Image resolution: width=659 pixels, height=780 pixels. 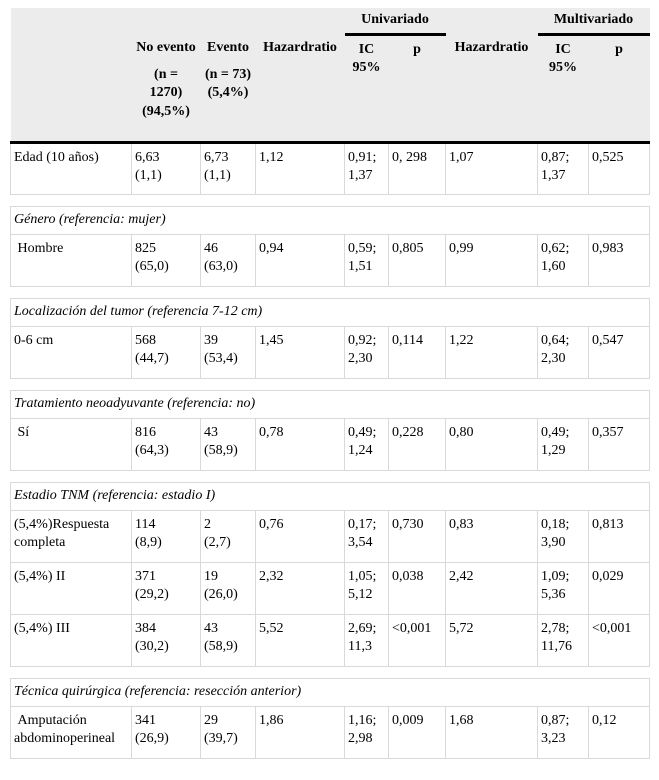 I want to click on value-cell: 0,49; 1,29, so click(x=563, y=444).